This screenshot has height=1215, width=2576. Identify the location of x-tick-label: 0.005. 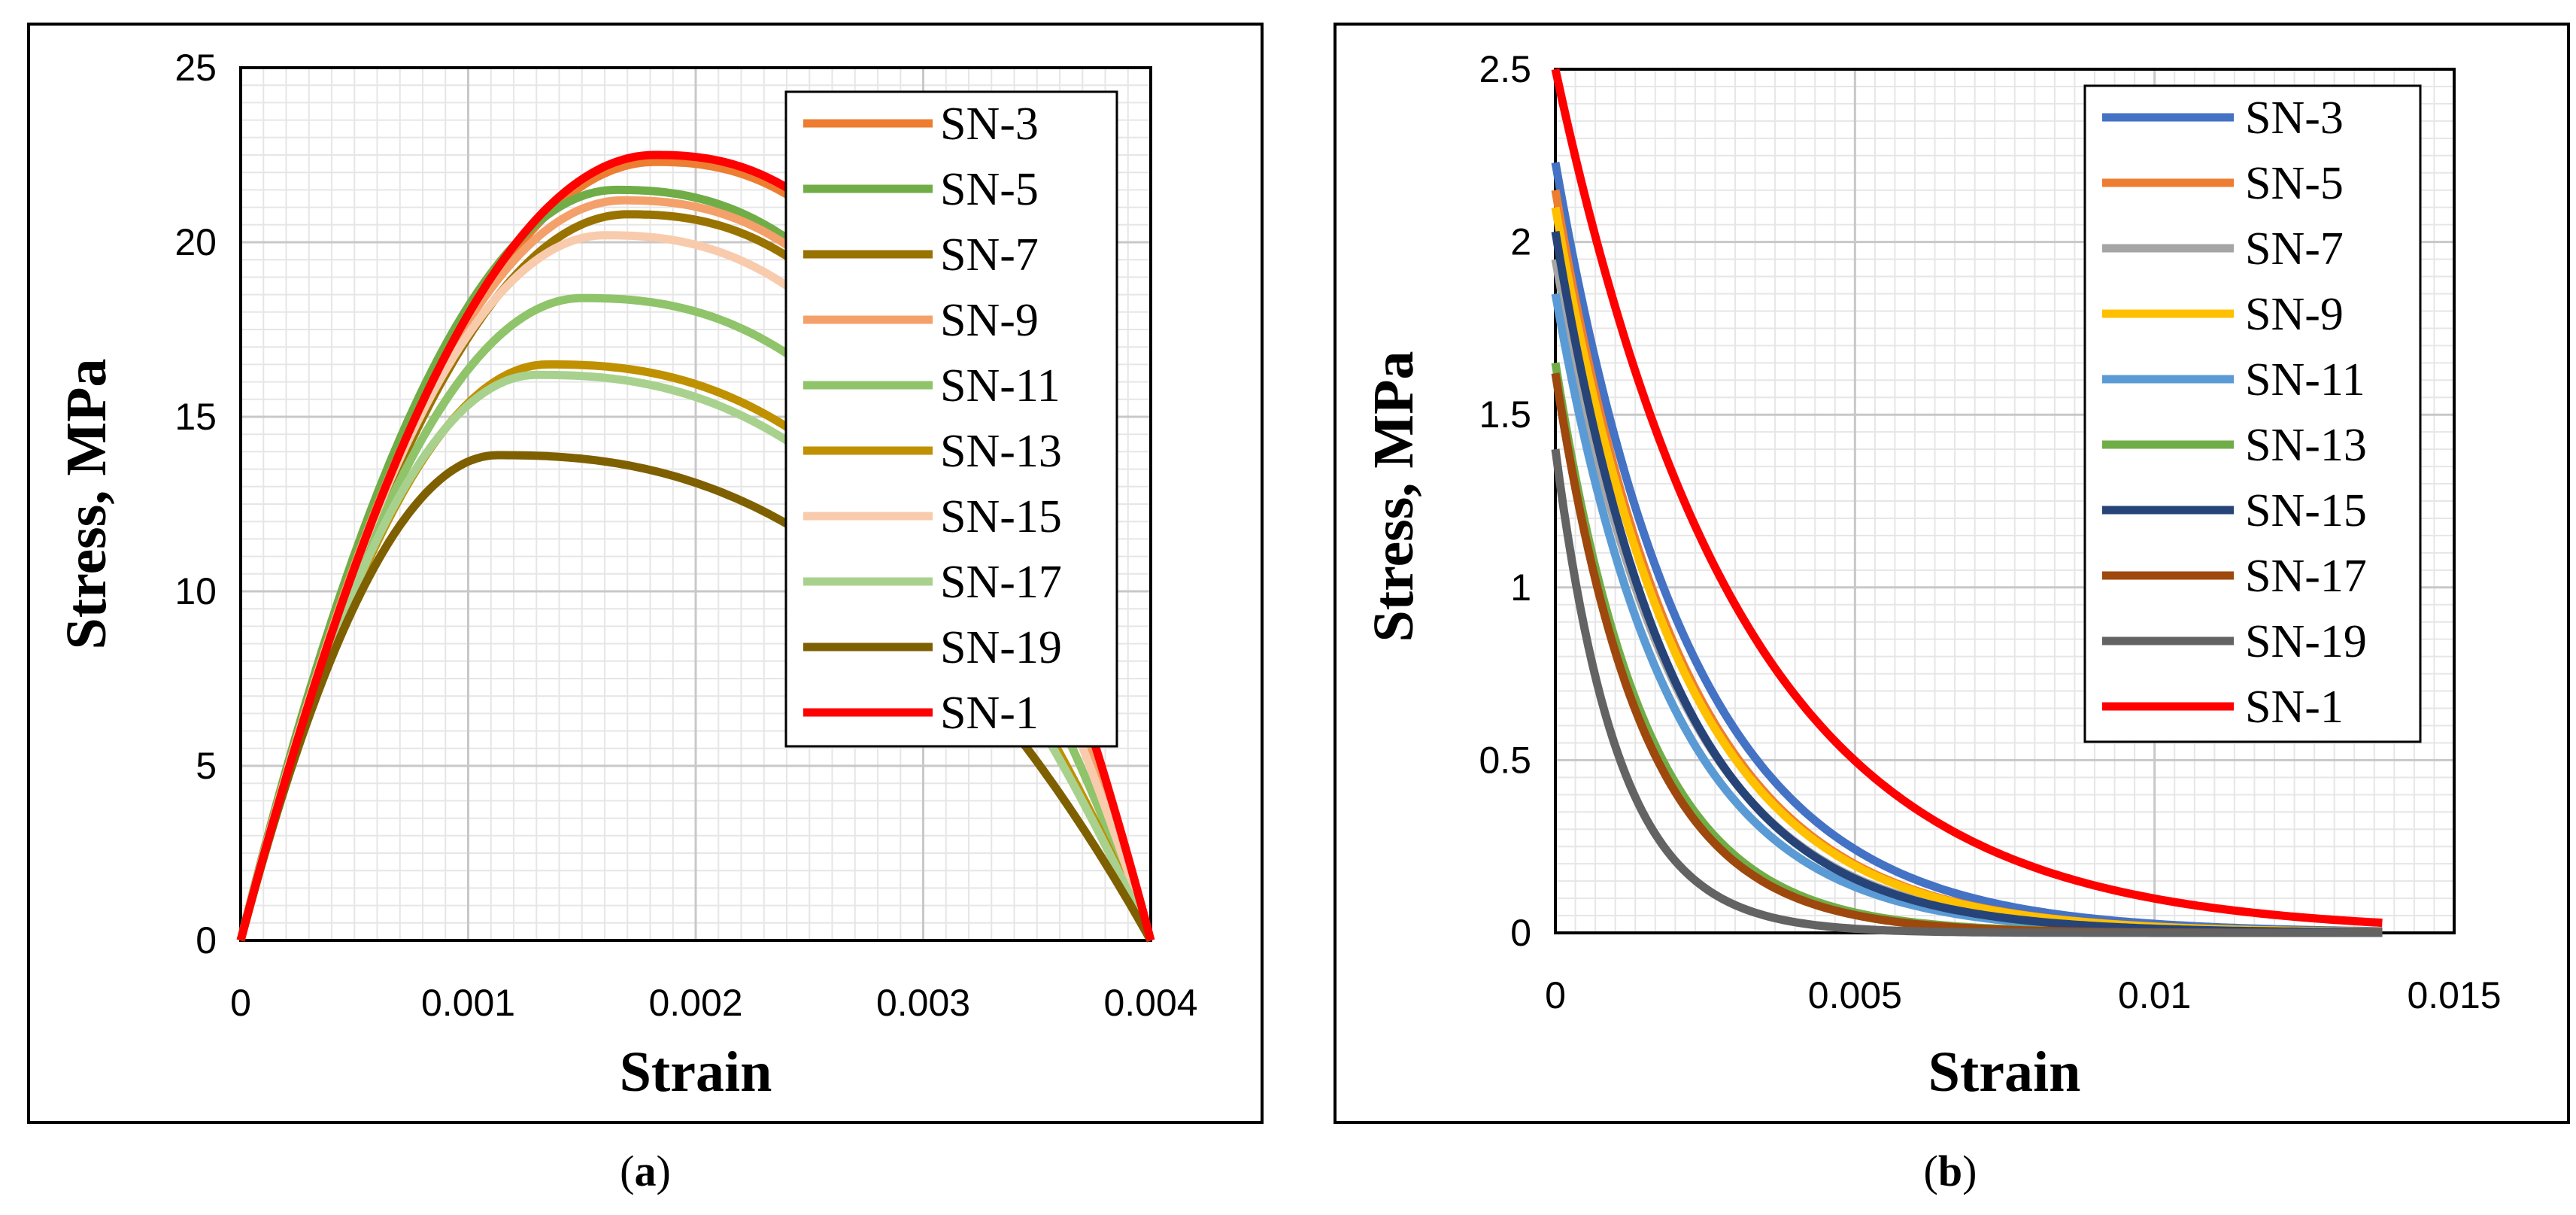
(1855, 995).